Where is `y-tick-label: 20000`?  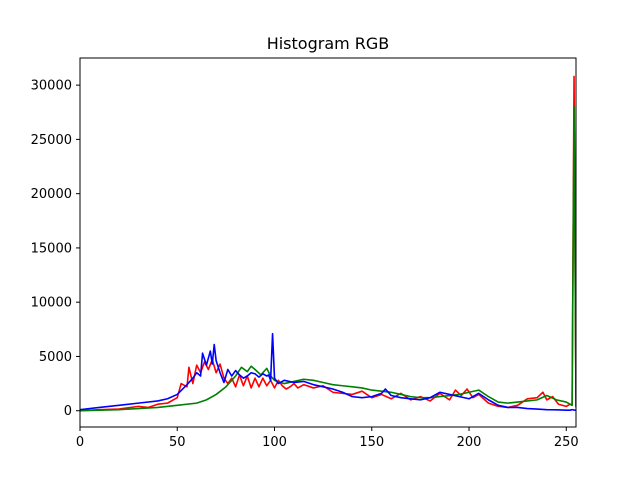 y-tick-label: 20000 is located at coordinates (51, 194).